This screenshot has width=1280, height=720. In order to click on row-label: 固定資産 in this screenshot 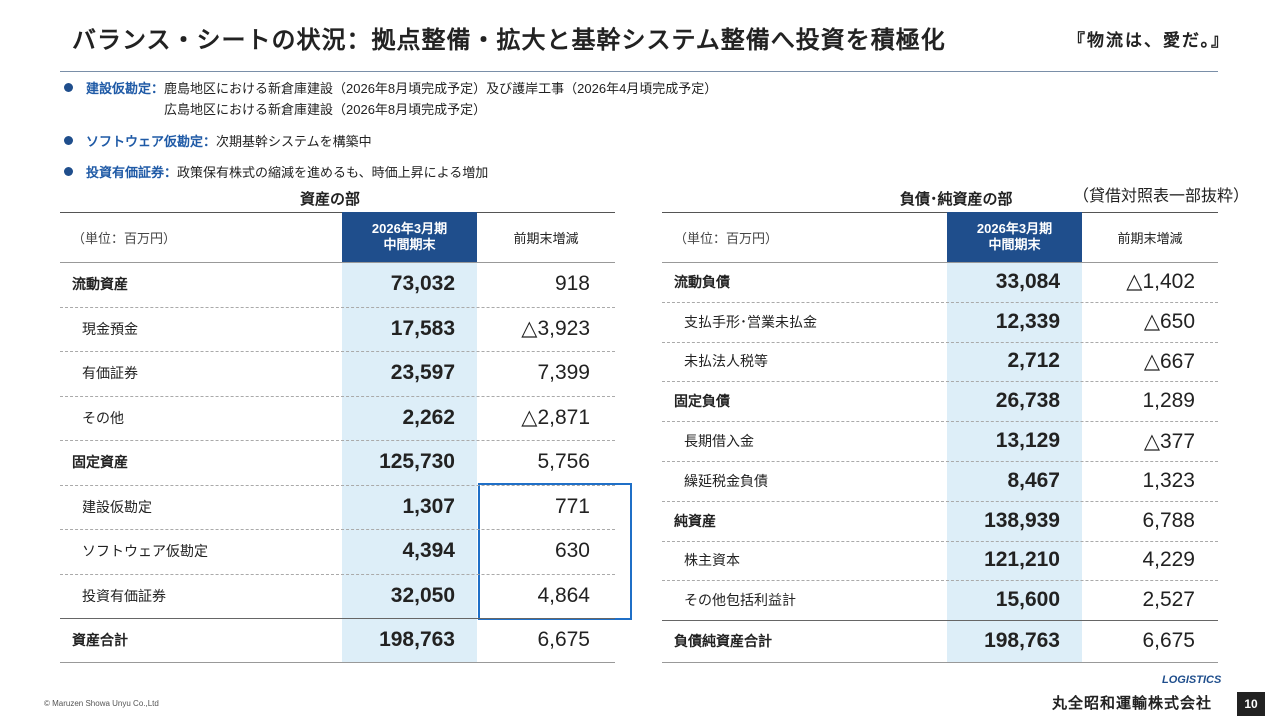, I will do `click(100, 462)`.